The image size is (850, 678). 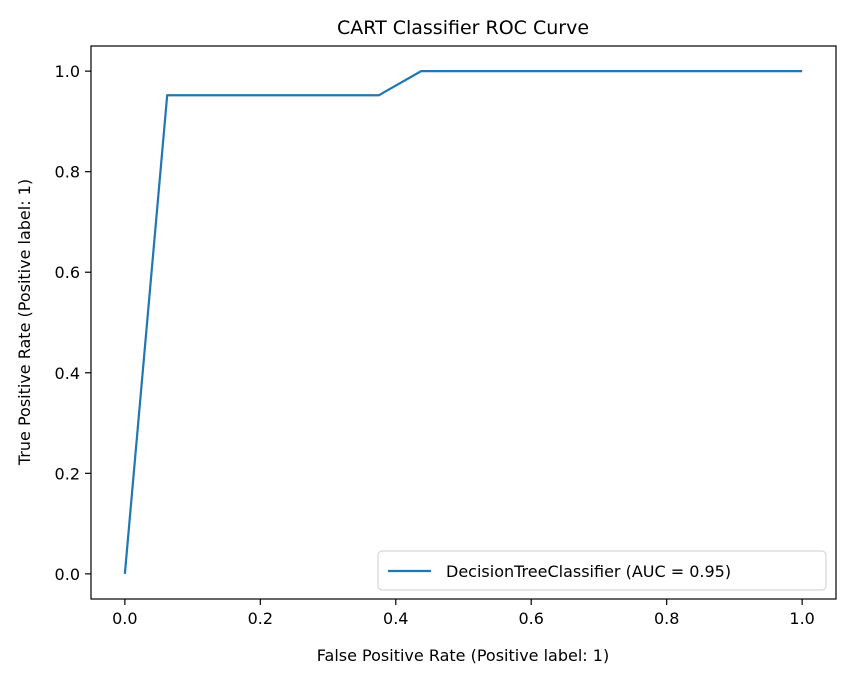 I want to click on x-tick-label: 0.8, so click(x=666, y=618).